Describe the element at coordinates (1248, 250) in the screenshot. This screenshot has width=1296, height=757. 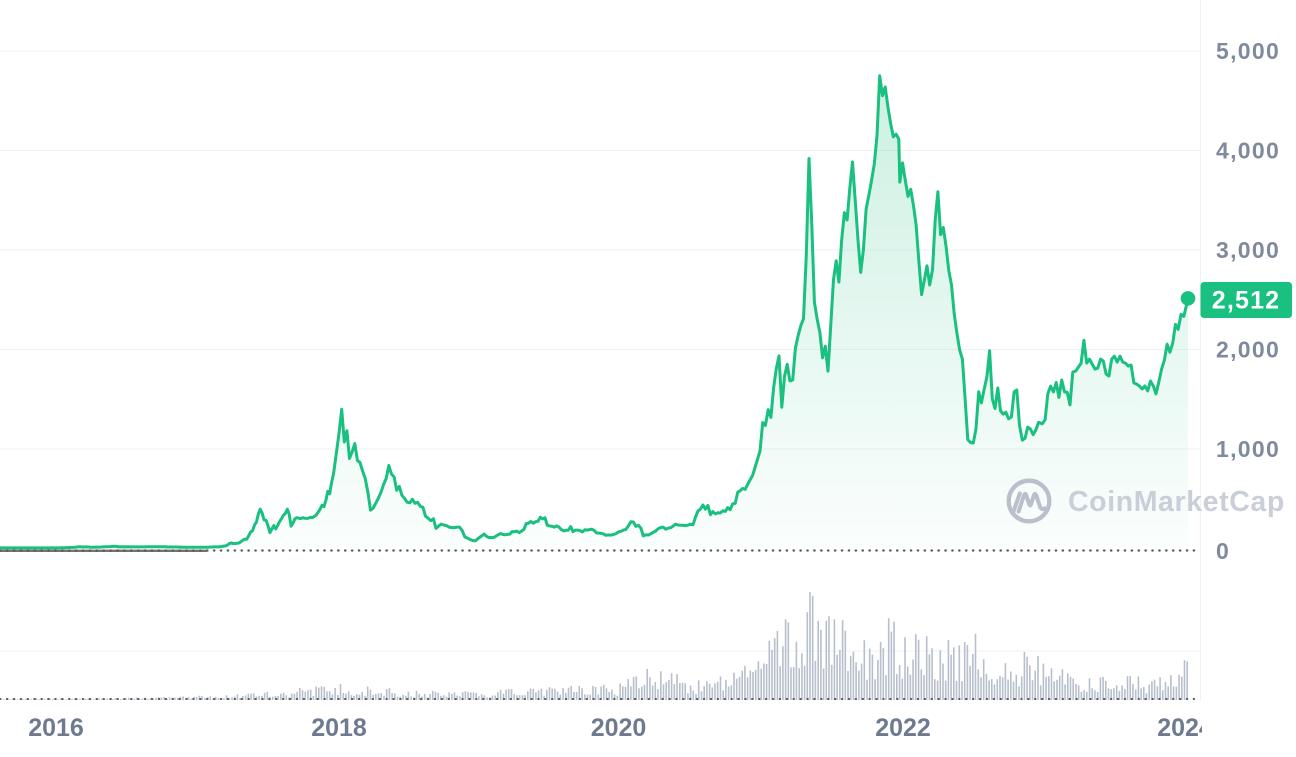
I see `svg-text: 3,000` at that location.